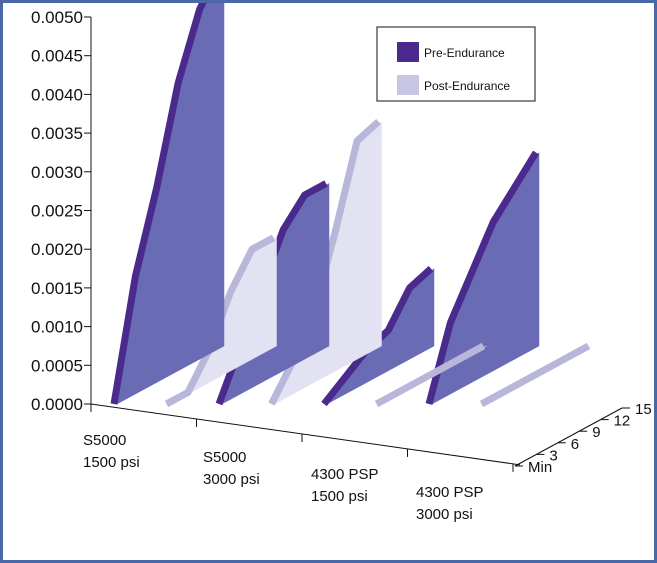 This screenshot has width=657, height=563. What do you see at coordinates (553, 455) in the screenshot?
I see `time-tick-label: 3` at bounding box center [553, 455].